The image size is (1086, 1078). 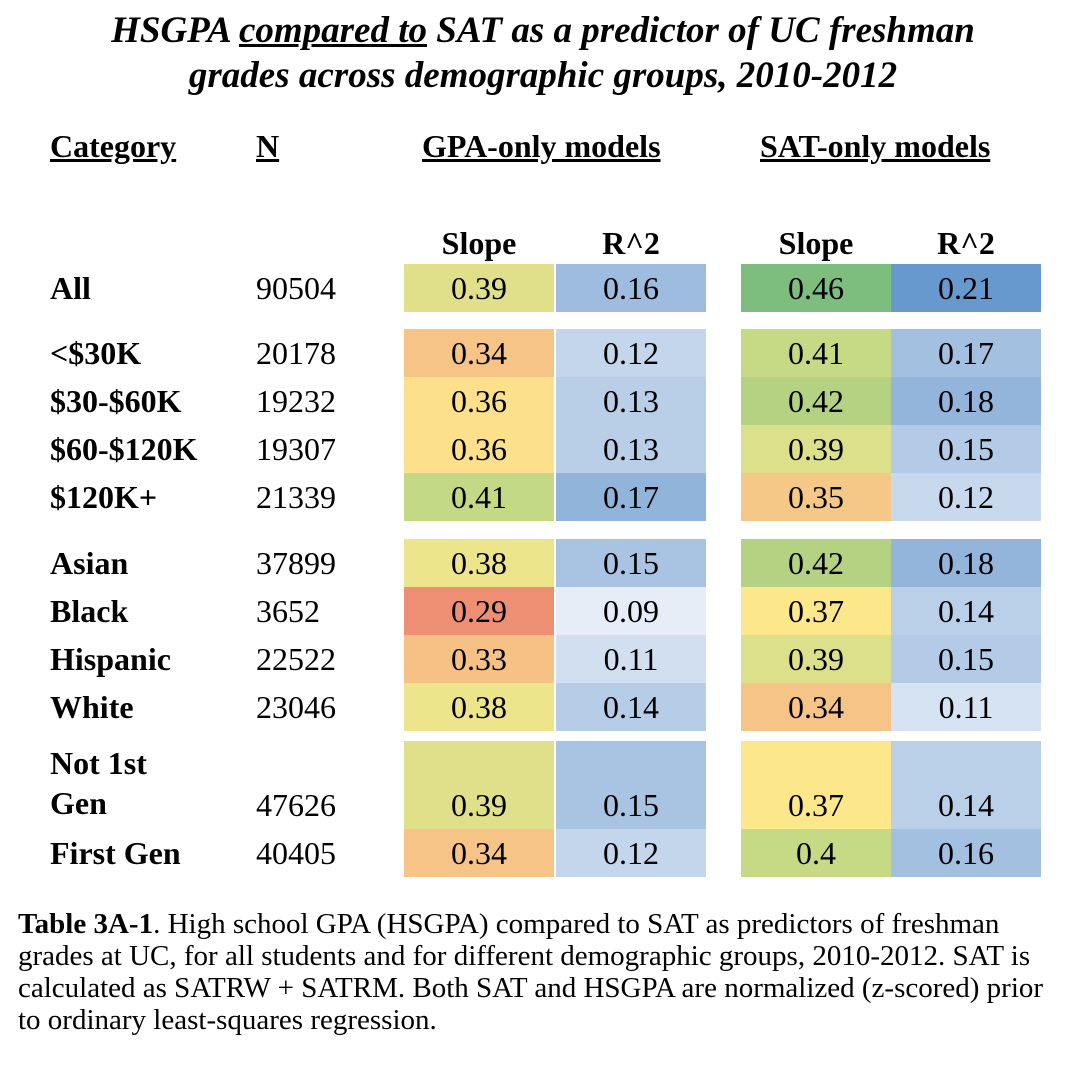 I want to click on row-n: 37899, so click(x=296, y=563).